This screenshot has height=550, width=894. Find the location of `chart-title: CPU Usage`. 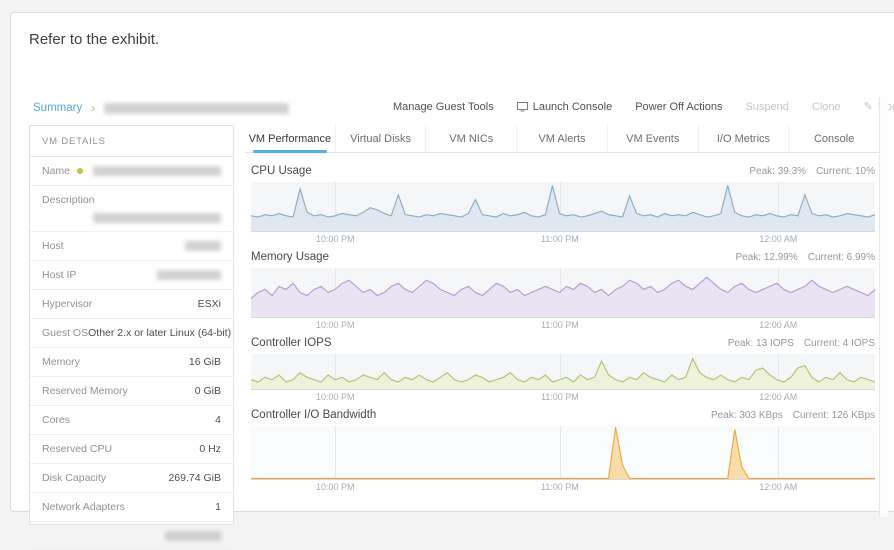

chart-title: CPU Usage is located at coordinates (281, 171).